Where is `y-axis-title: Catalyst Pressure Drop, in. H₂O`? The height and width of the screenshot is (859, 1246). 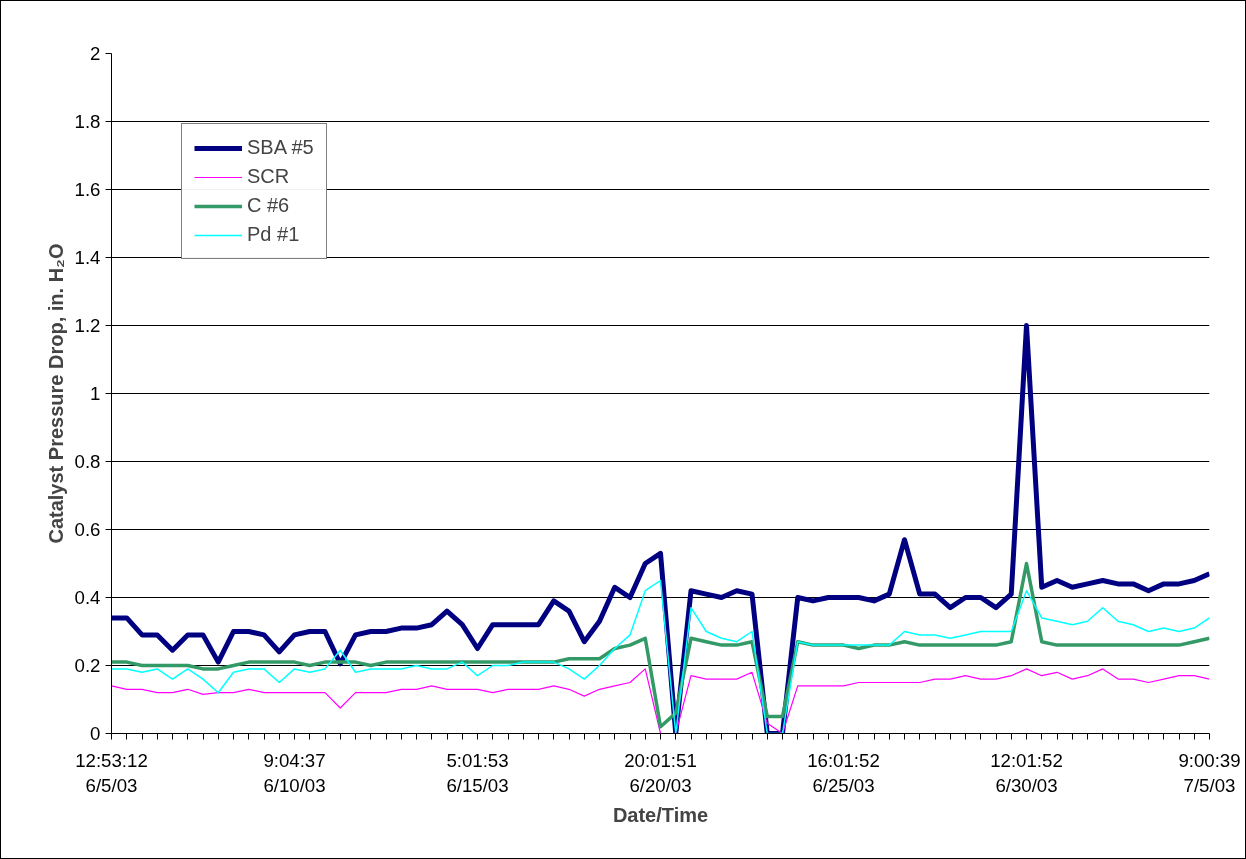 y-axis-title: Catalyst Pressure Drop, in. H₂O is located at coordinates (55, 393).